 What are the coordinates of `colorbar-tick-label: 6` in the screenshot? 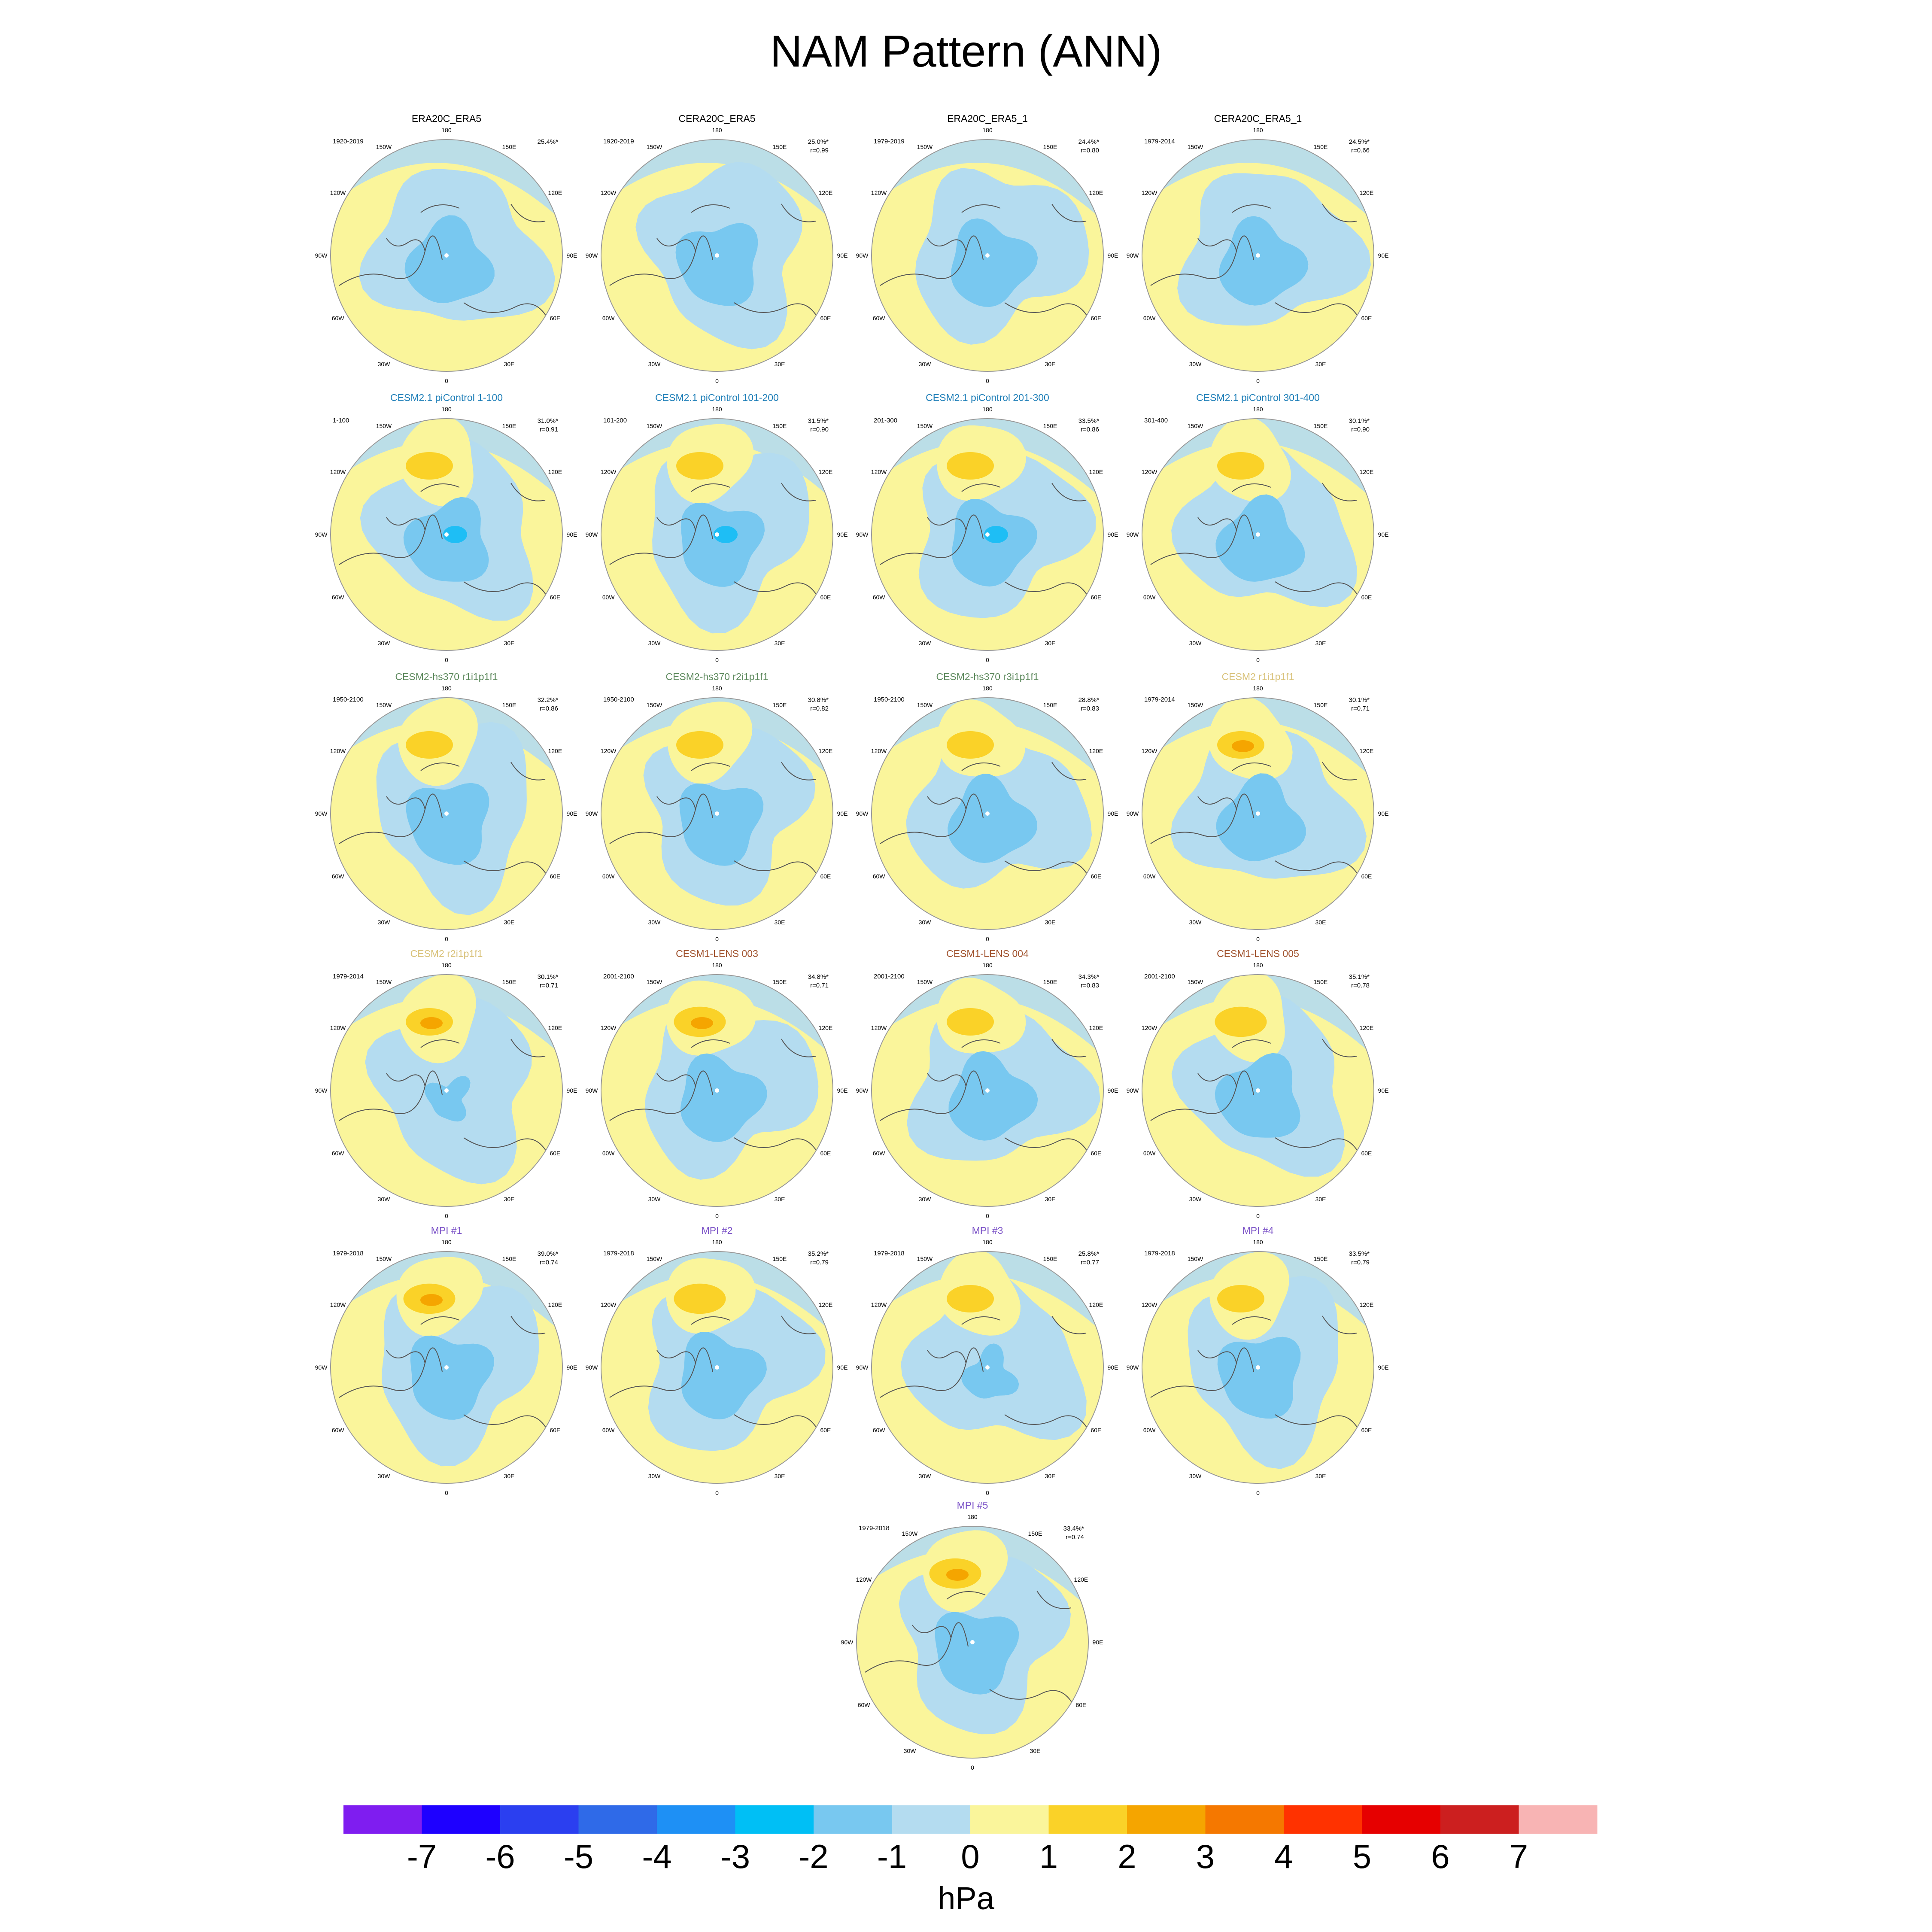 It's located at (1440, 1857).